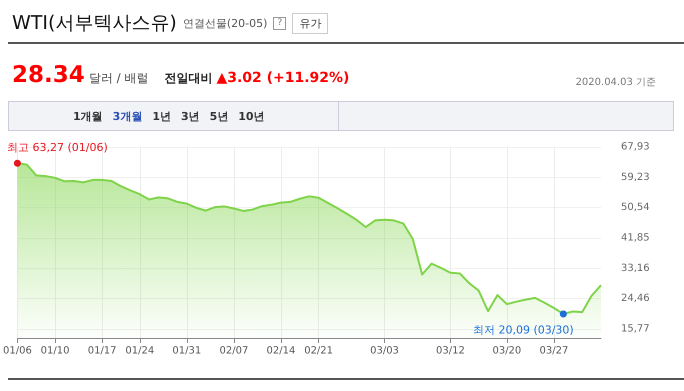 This screenshot has width=684, height=391. I want to click on y-tick-label: 67,93, so click(635, 147).